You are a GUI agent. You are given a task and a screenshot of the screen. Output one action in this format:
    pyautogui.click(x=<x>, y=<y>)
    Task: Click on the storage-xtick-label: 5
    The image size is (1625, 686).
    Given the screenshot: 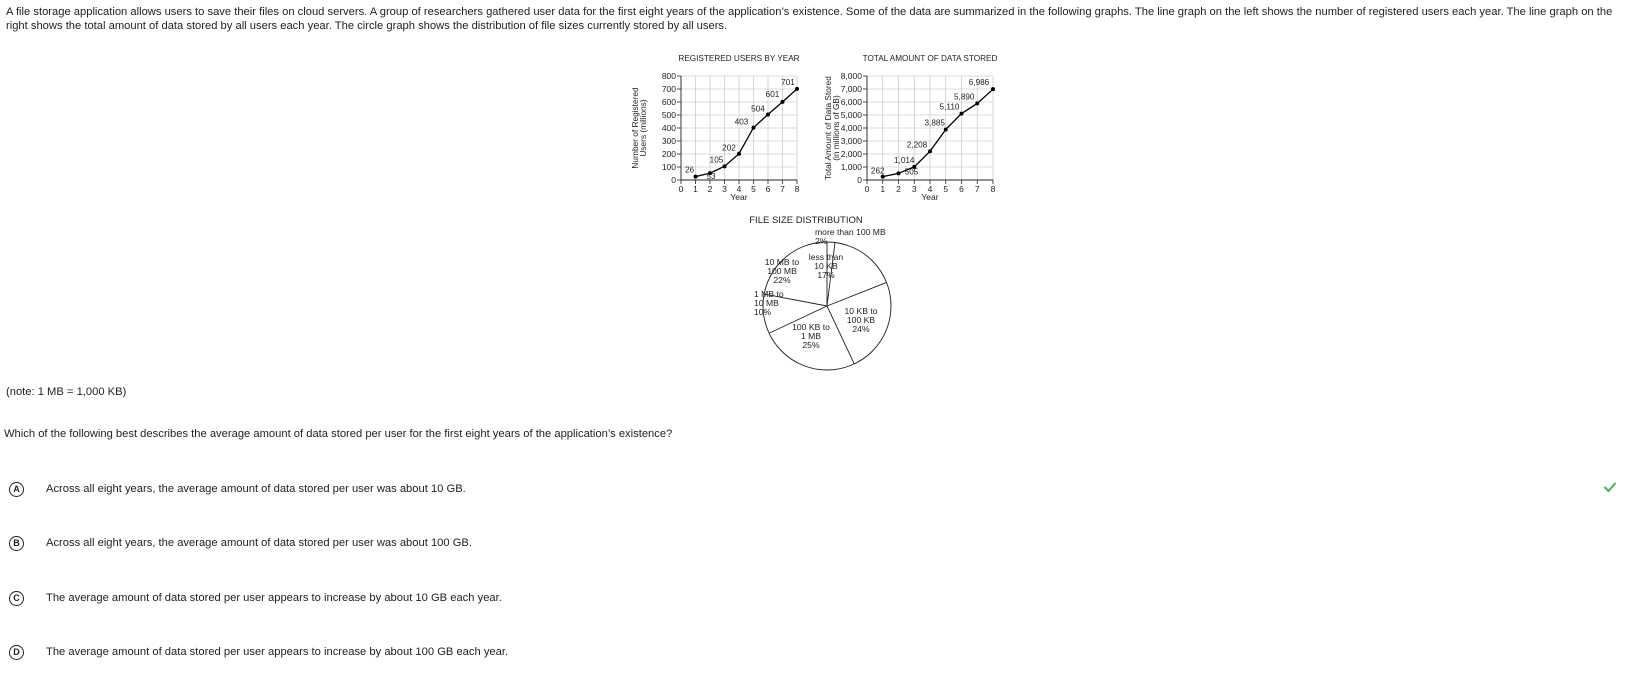 What is the action you would take?
    pyautogui.click(x=945, y=189)
    